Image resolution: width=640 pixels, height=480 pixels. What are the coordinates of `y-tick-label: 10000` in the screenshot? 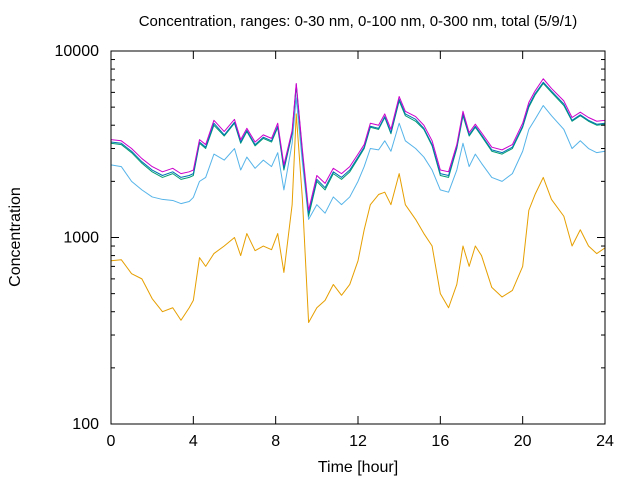 It's located at (77, 51).